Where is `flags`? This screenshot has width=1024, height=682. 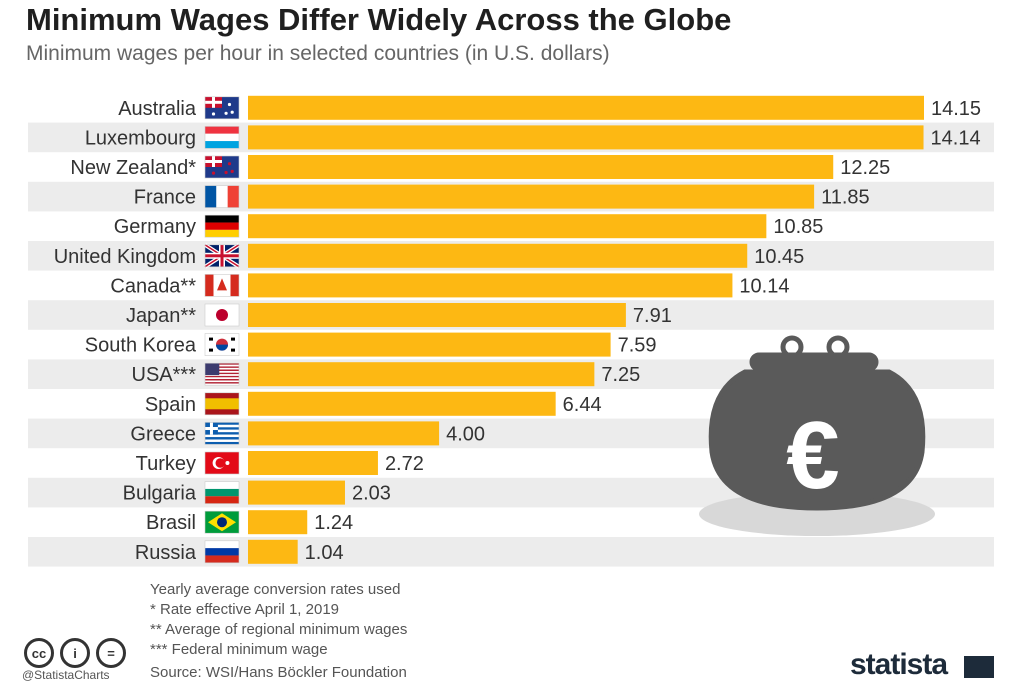
flags is located at coordinates (222, 330).